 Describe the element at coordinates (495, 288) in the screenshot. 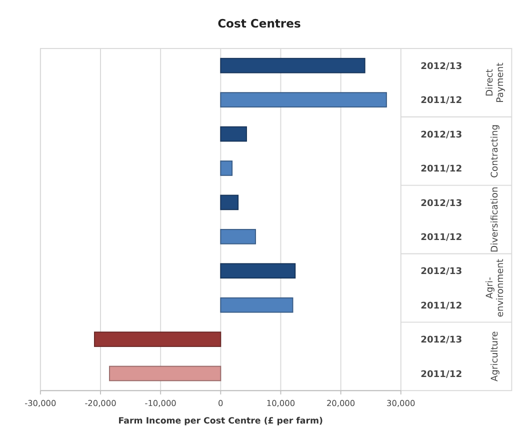

I see `text: Agri- environment` at that location.